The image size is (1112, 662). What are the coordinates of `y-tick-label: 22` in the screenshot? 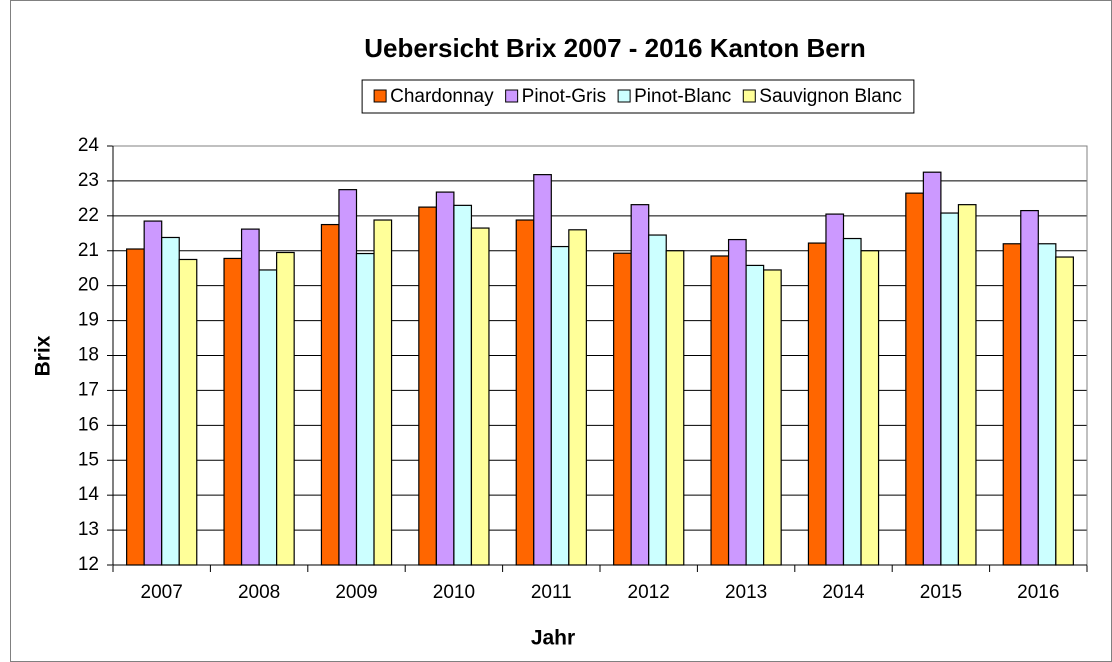 It's located at (88, 215).